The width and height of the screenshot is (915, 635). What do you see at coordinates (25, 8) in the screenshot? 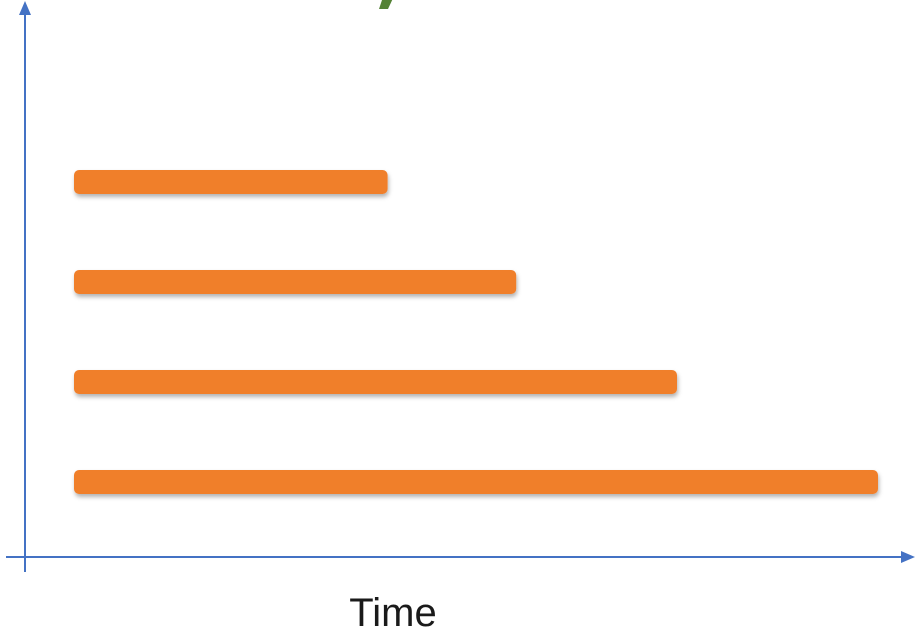
I see `y-axis-arrow` at bounding box center [25, 8].